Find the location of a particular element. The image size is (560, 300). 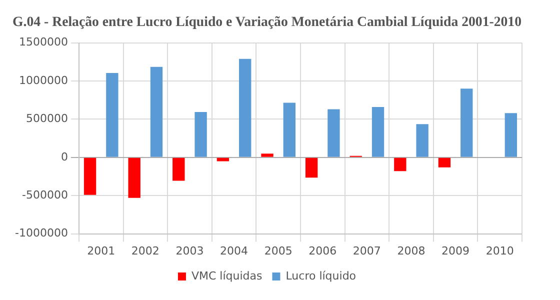

x-tick-label: 2007 is located at coordinates (366, 251).